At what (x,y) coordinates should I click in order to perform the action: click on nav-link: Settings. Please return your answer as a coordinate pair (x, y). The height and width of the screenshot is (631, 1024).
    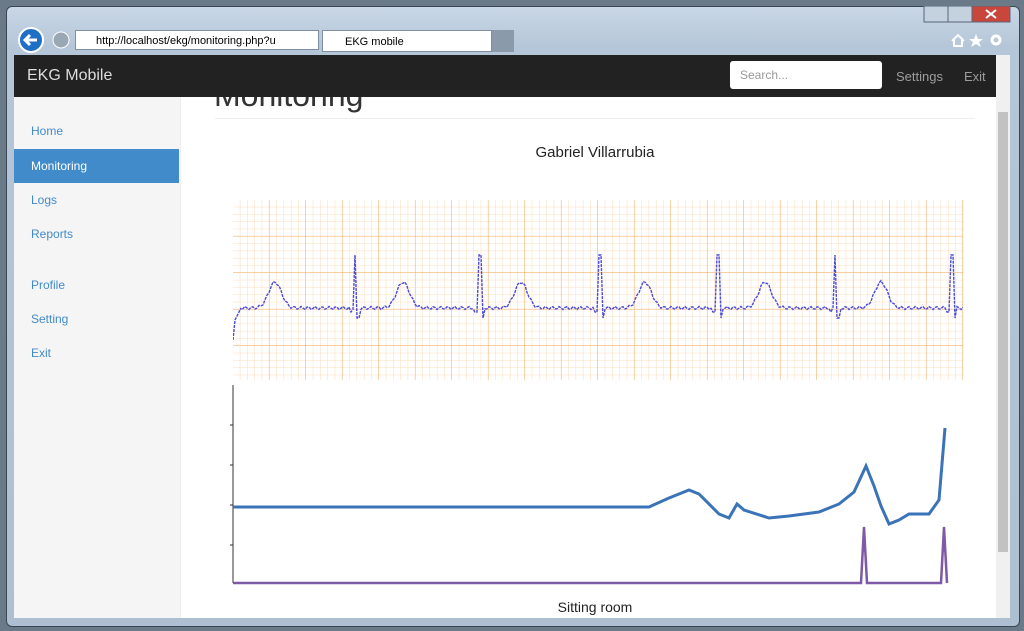
    Looking at the image, I should click on (919, 76).